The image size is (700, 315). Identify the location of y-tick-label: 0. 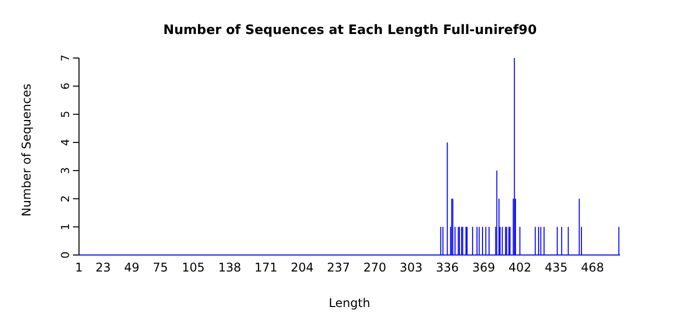
(65, 255).